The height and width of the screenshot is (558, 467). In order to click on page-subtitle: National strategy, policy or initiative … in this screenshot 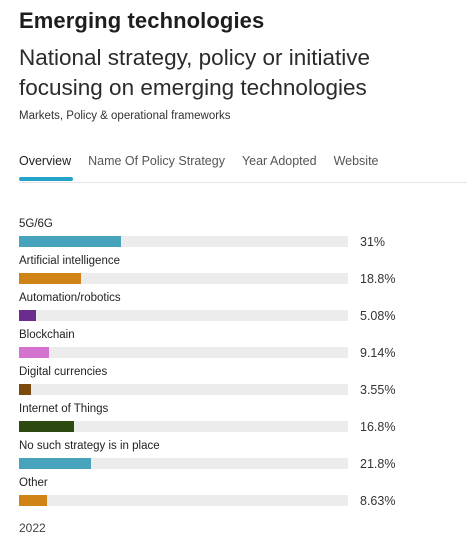, I will do `click(194, 72)`.